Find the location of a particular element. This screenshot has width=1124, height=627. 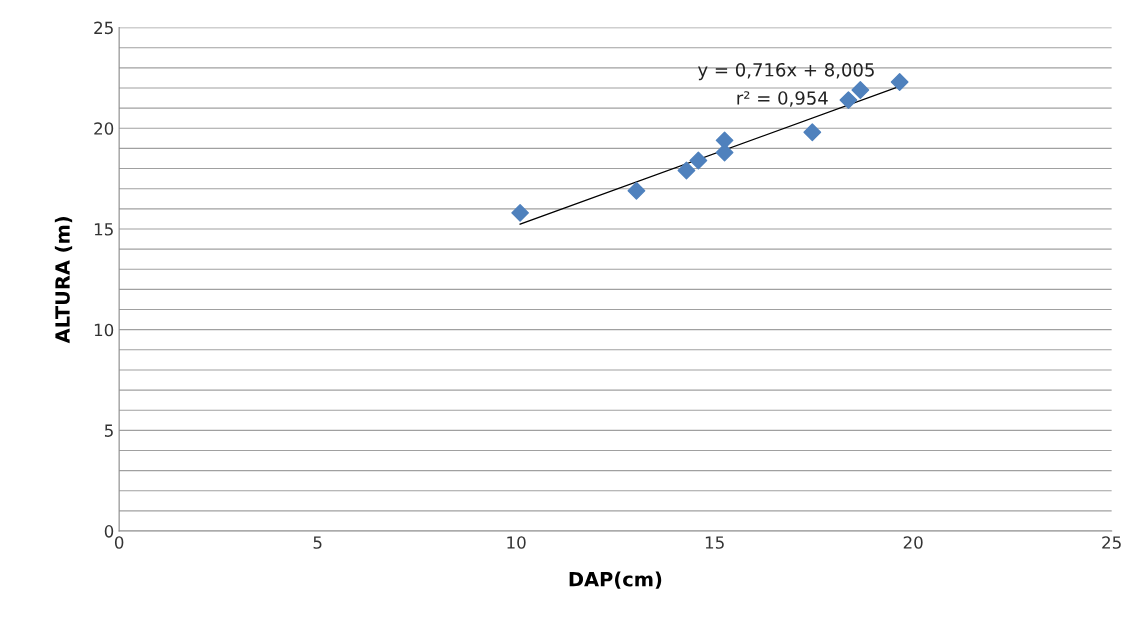

x-tick-label: 15 is located at coordinates (714, 542).